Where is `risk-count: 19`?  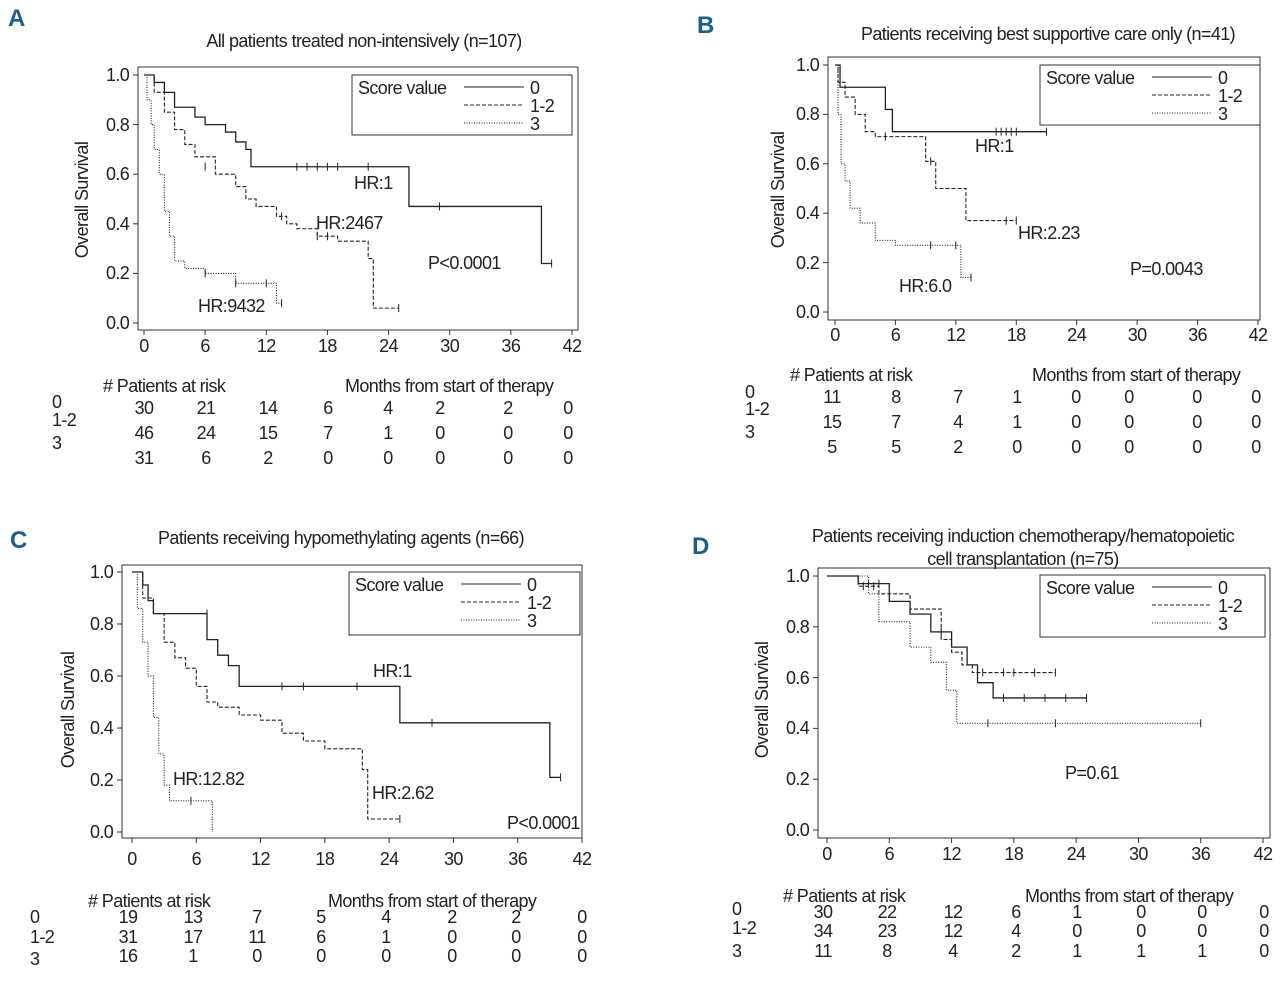 risk-count: 19 is located at coordinates (128, 917).